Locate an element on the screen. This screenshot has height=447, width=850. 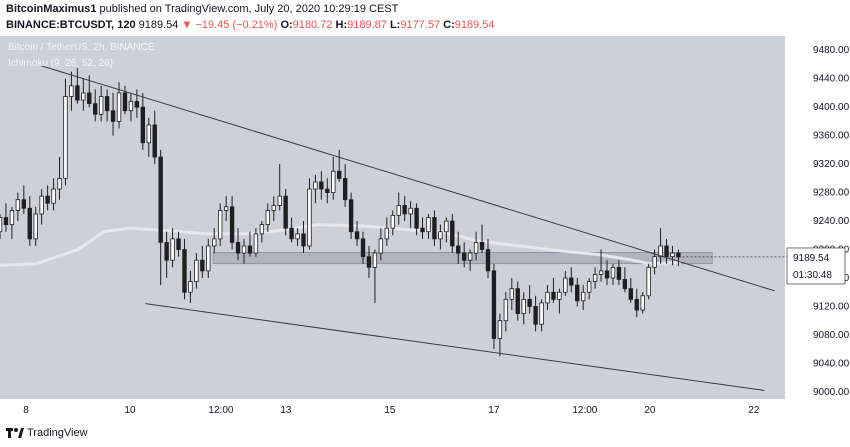
trendline-lower is located at coordinates (455, 347).